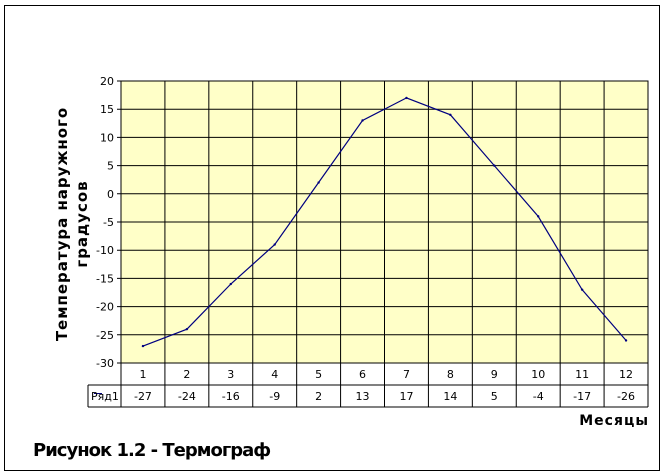 The width and height of the screenshot is (665, 476). I want to click on figure-caption: Рисунок 1.2 - Термограф, so click(152, 450).